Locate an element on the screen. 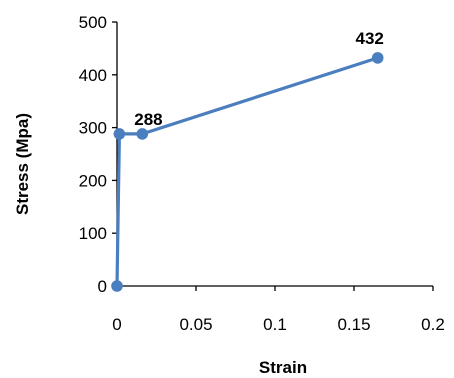  x-tick-label: 0 is located at coordinates (116, 324).